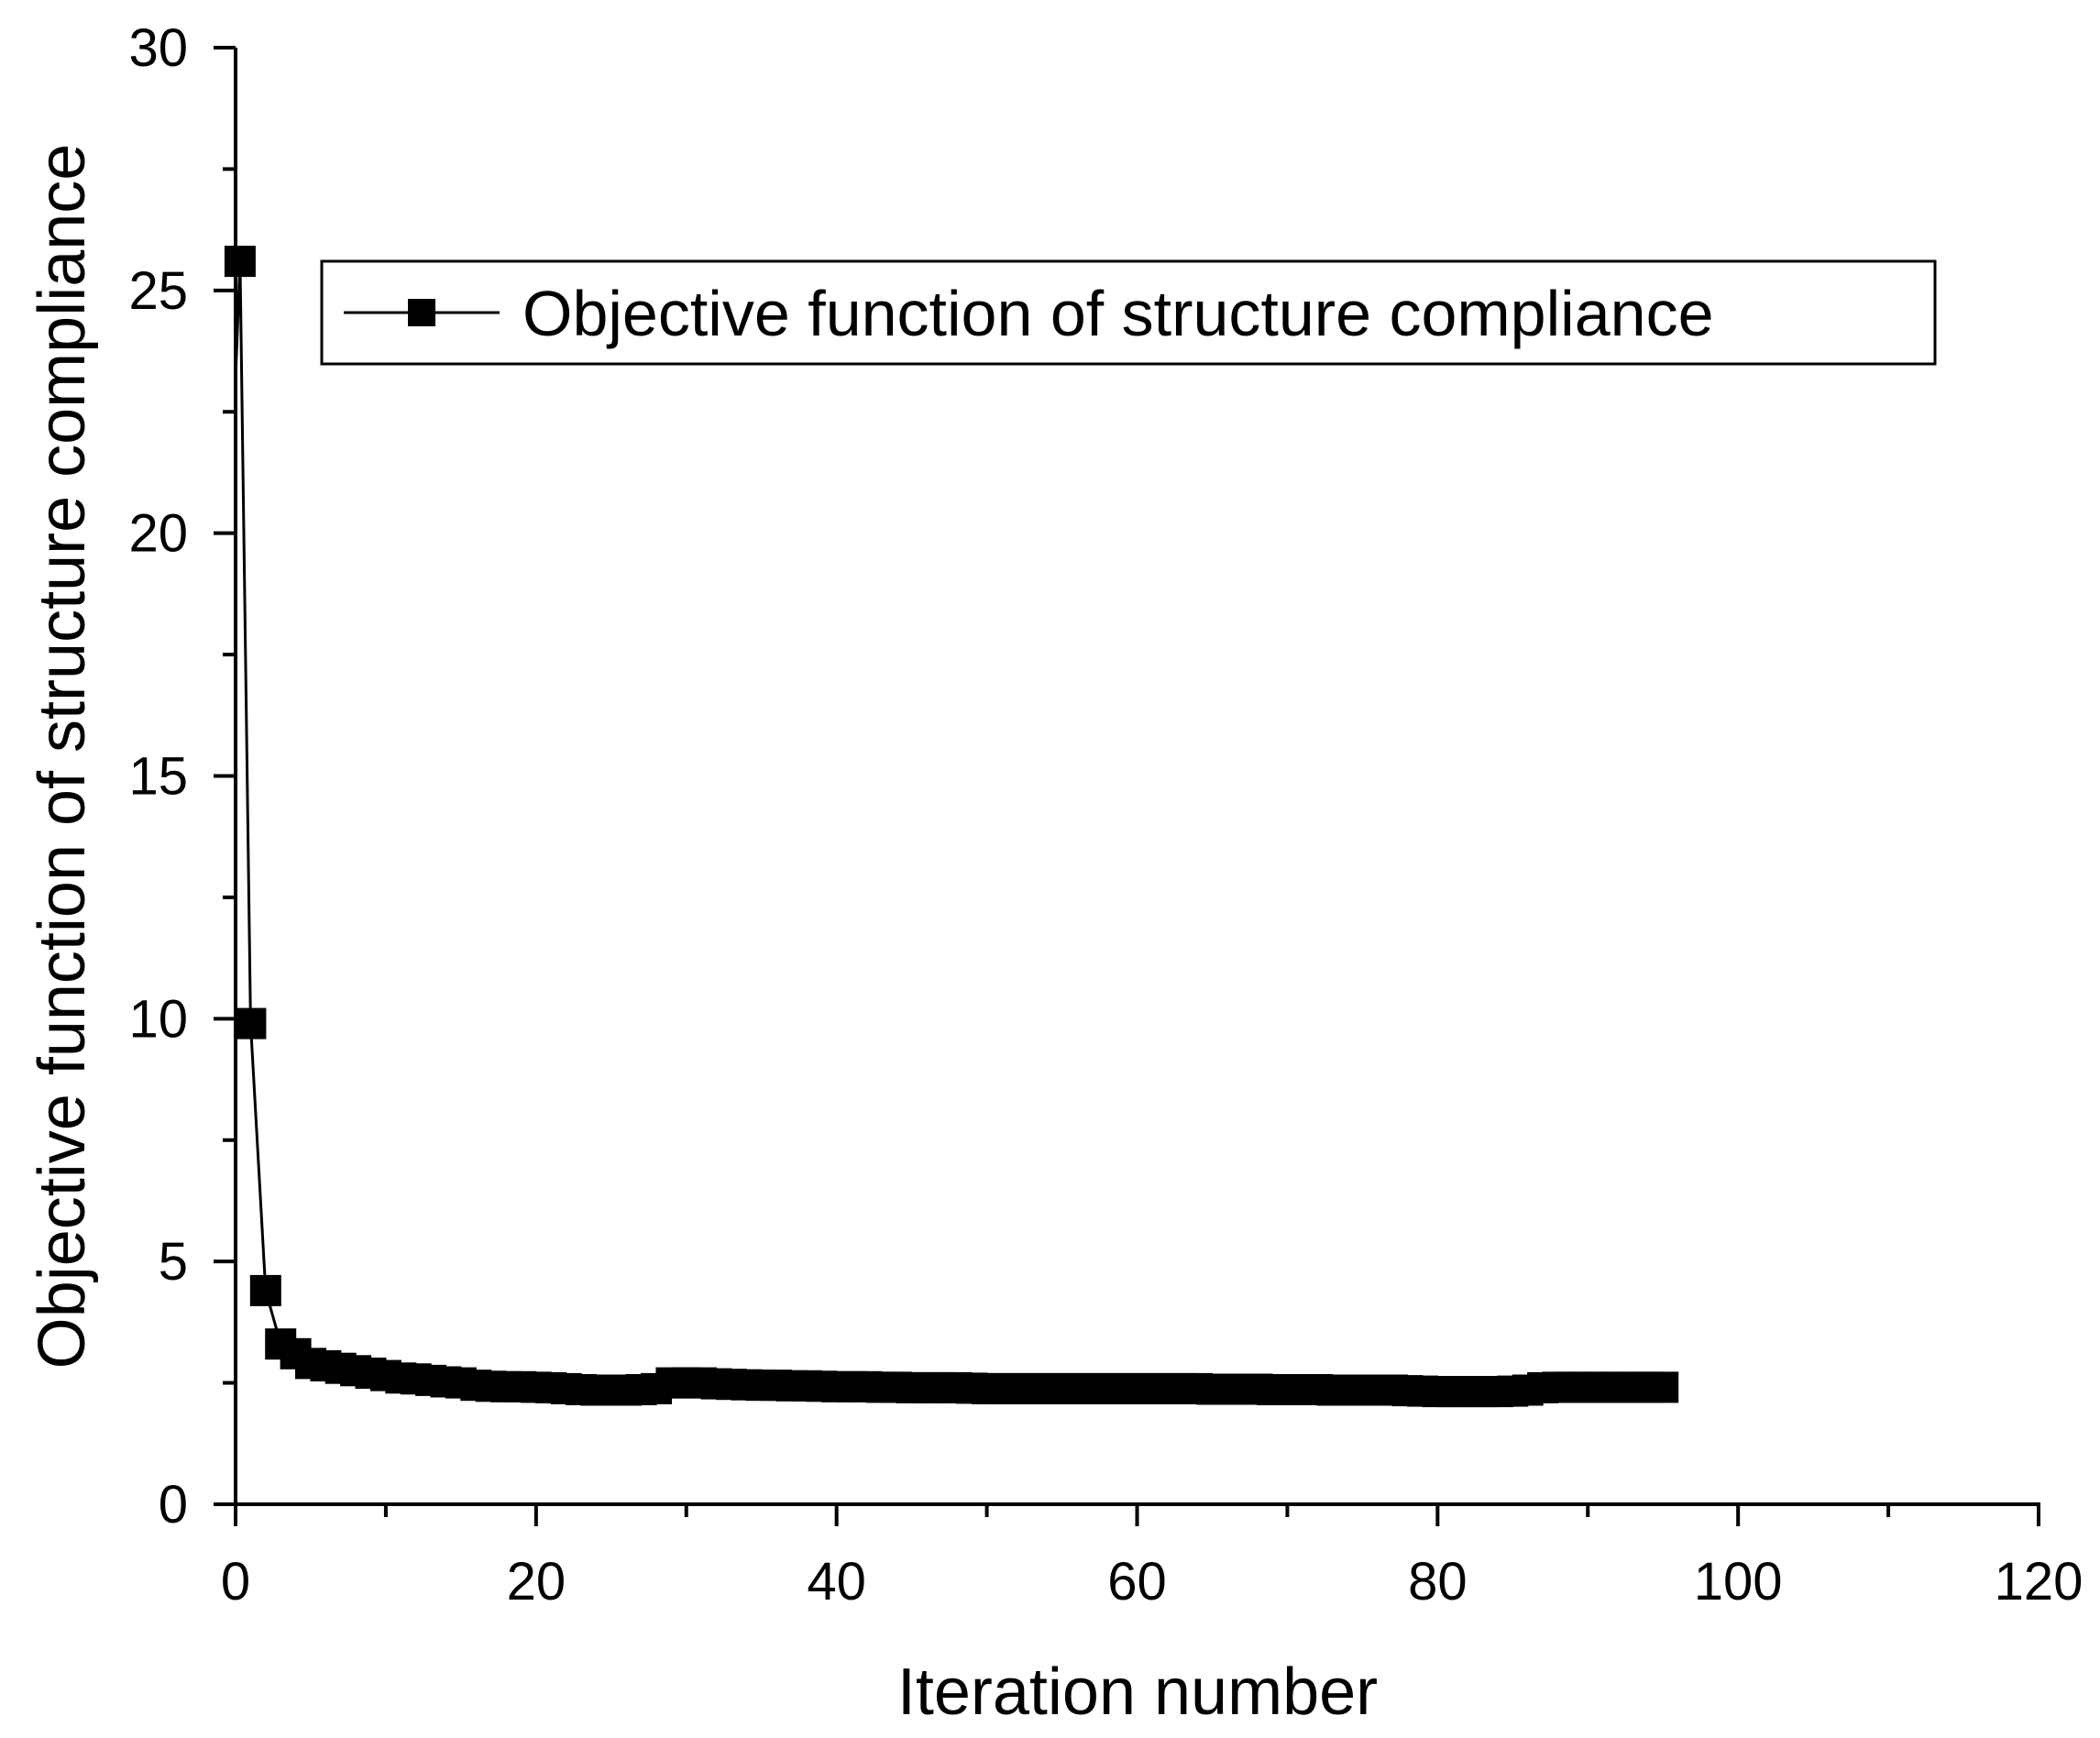  Describe the element at coordinates (173, 1504) in the screenshot. I see `y-tick-label: 0` at that location.